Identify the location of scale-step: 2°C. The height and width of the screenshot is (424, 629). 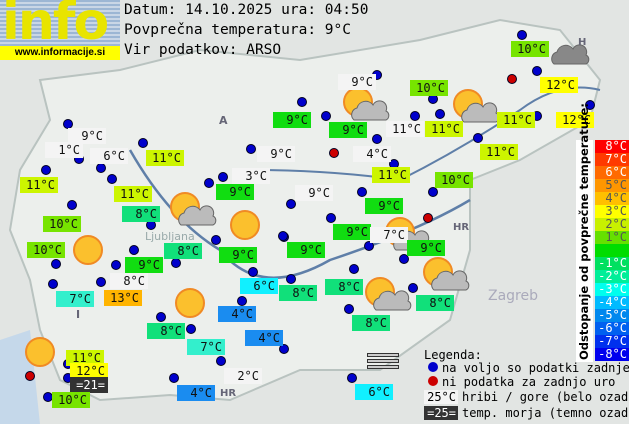
(612, 224).